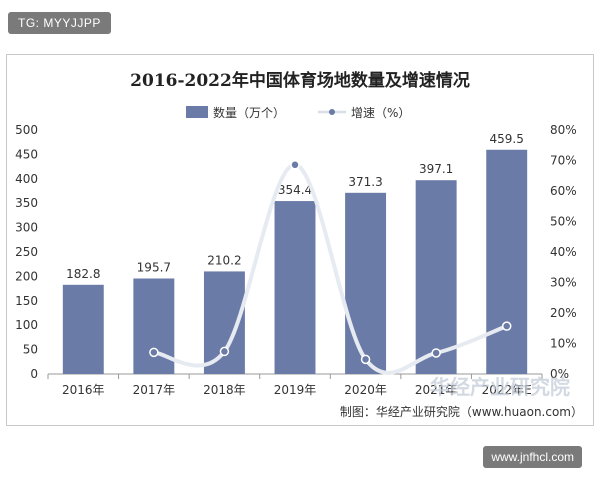 The image size is (600, 480). I want to click on legend-bar-label: 数量（万个）, so click(249, 112).